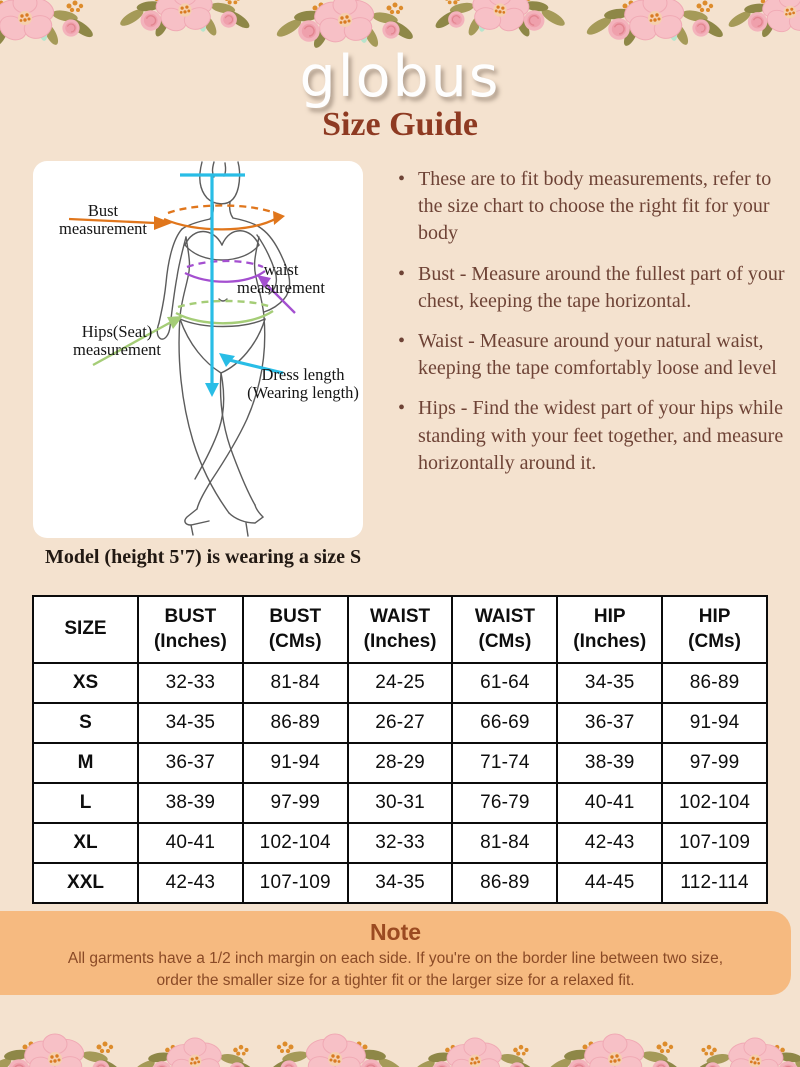 The image size is (800, 1067). What do you see at coordinates (85, 843) in the screenshot?
I see `size-cell: XL` at bounding box center [85, 843].